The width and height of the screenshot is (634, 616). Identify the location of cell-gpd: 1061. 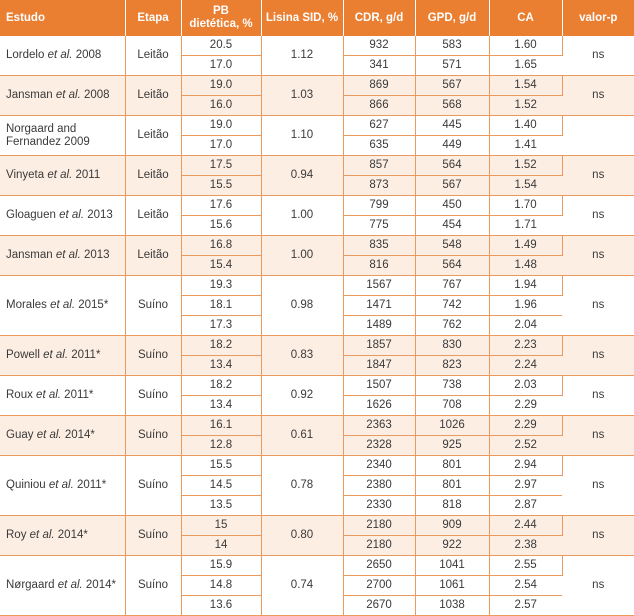
(452, 585).